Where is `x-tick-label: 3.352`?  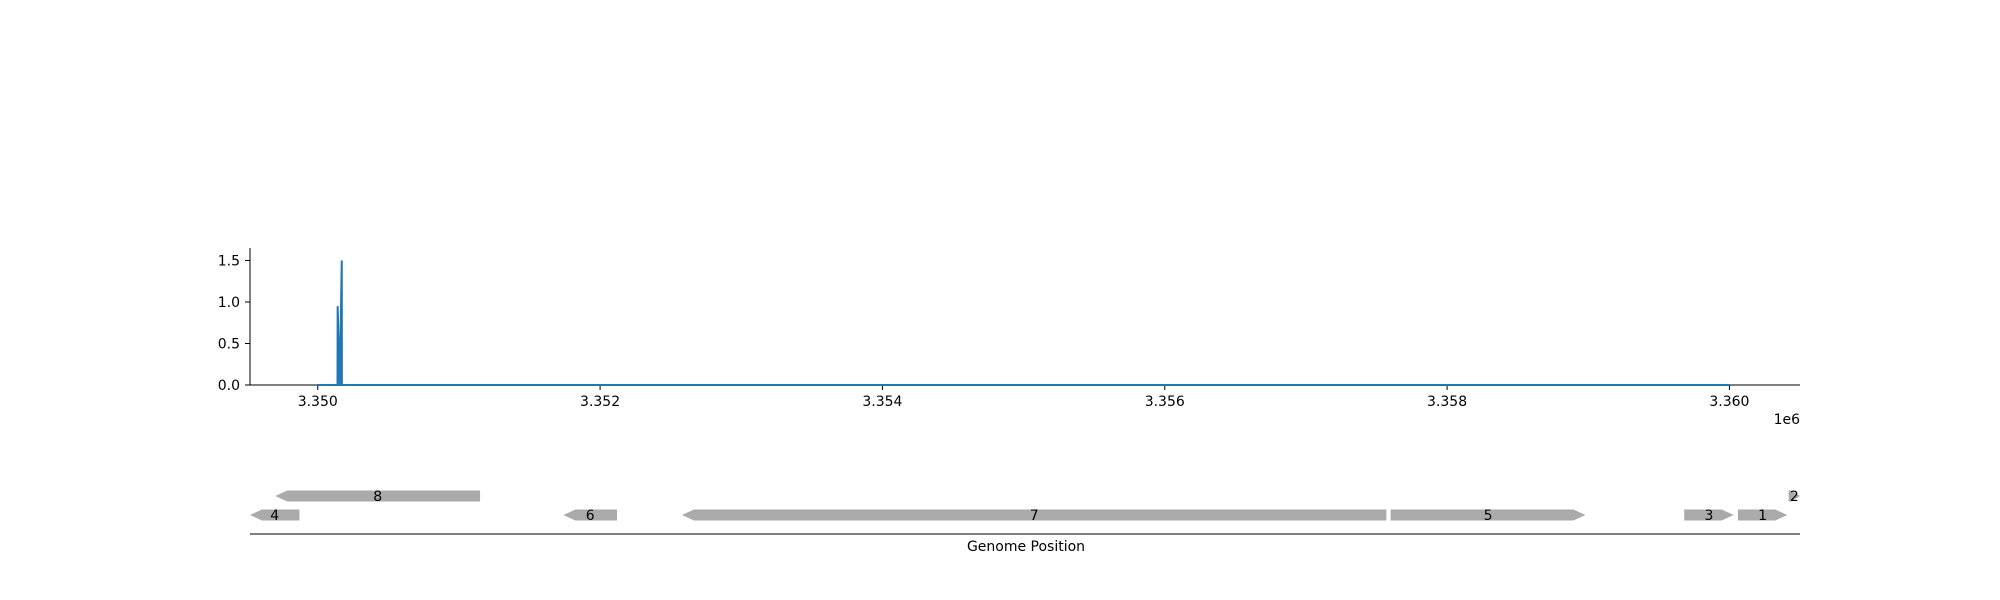
x-tick-label: 3.352 is located at coordinates (600, 402).